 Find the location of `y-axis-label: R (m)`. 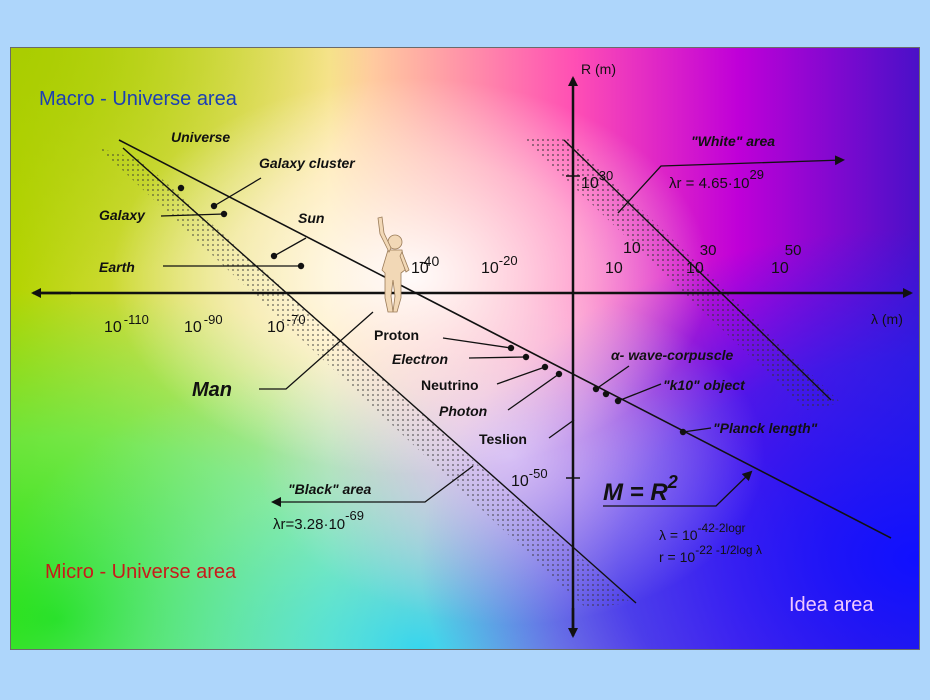

y-axis-label: R (m) is located at coordinates (598, 69).